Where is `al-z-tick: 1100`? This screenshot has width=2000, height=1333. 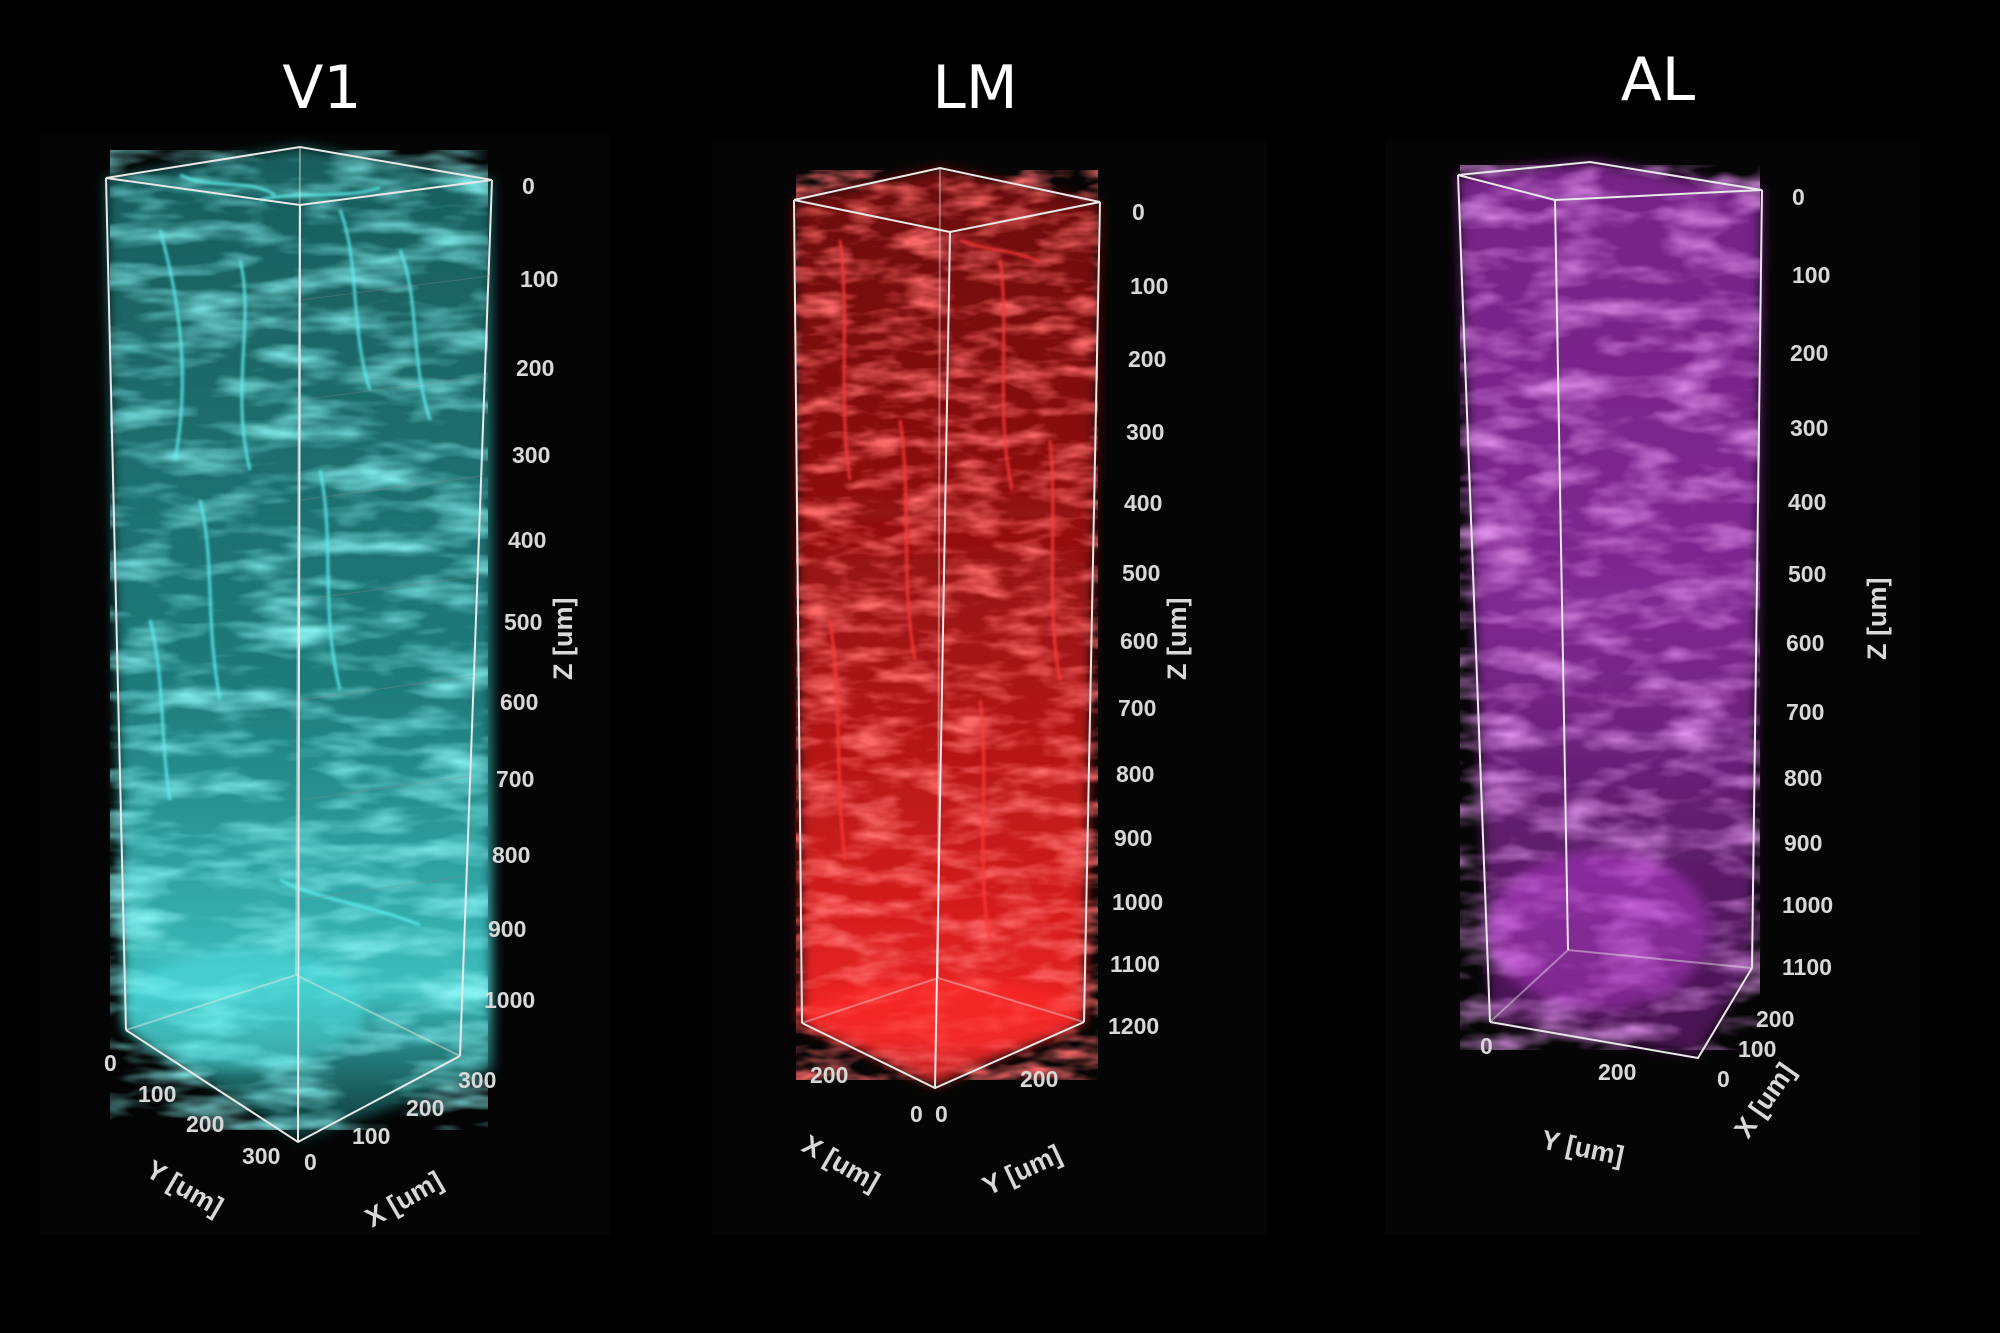
al-z-tick: 1100 is located at coordinates (1807, 967).